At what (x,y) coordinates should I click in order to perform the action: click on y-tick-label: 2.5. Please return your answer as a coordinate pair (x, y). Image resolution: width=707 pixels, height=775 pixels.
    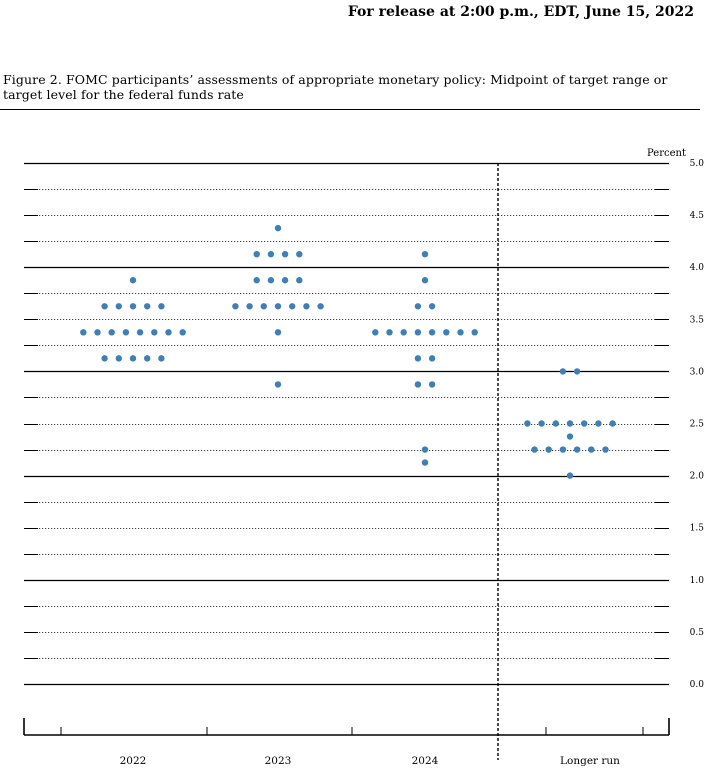
    Looking at the image, I should click on (697, 425).